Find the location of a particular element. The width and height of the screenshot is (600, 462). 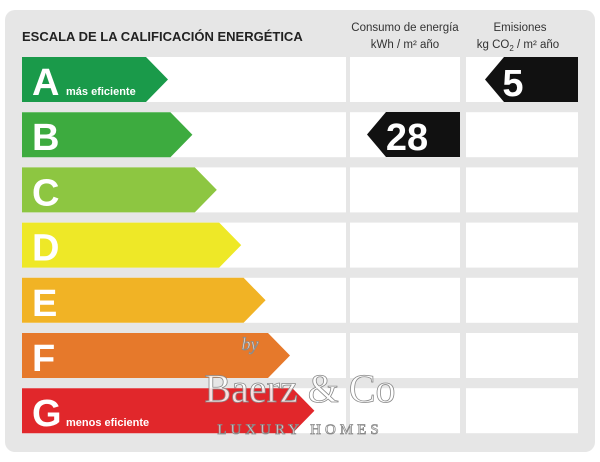

col-unit: kg CO2 / m² año is located at coordinates (518, 46).